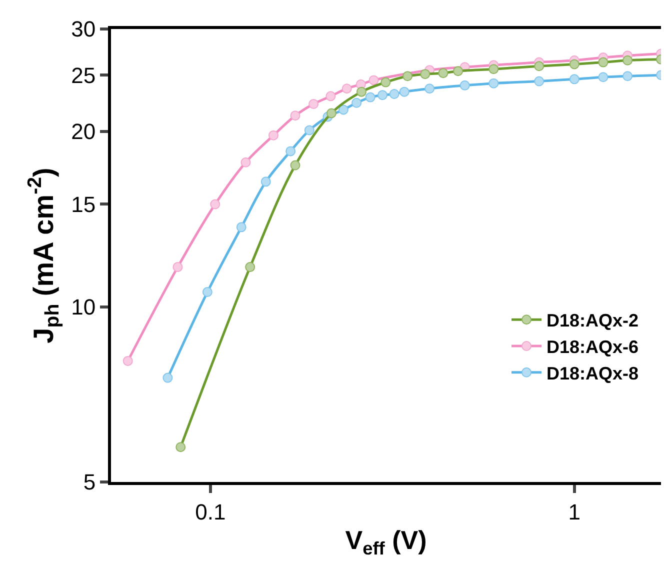 This screenshot has height=574, width=664. Describe the element at coordinates (210, 511) in the screenshot. I see `x-tick-label: 0.1` at that location.